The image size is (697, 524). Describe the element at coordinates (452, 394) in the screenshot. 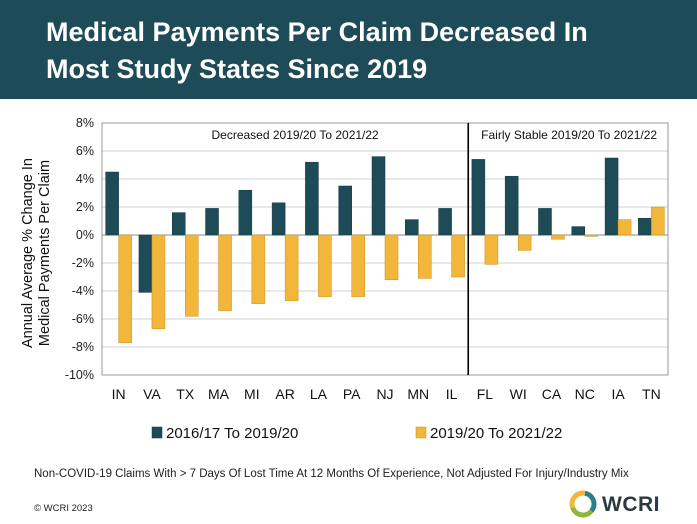

I see `x-tick-label: IL` at that location.